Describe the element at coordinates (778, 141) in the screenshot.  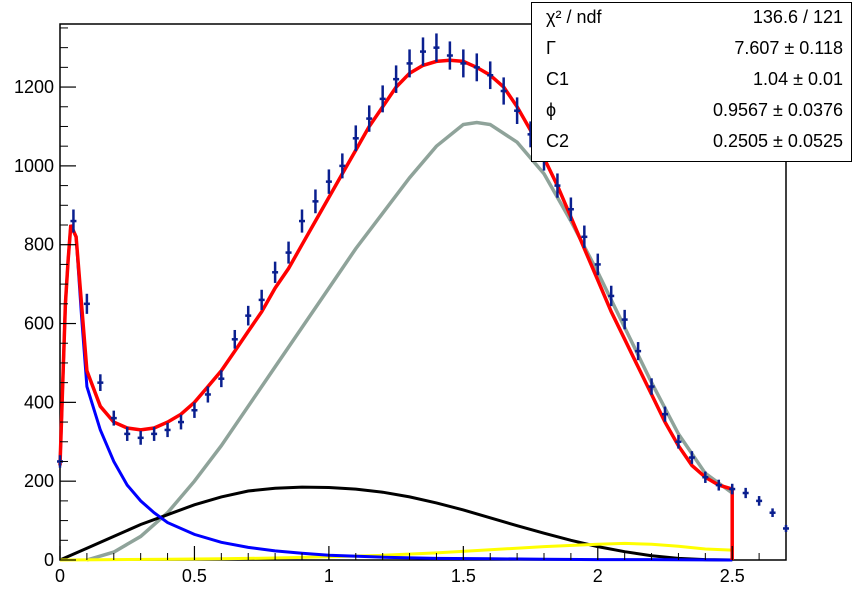
I see `stat-value: 0.2505 ± 0.0525` at that location.